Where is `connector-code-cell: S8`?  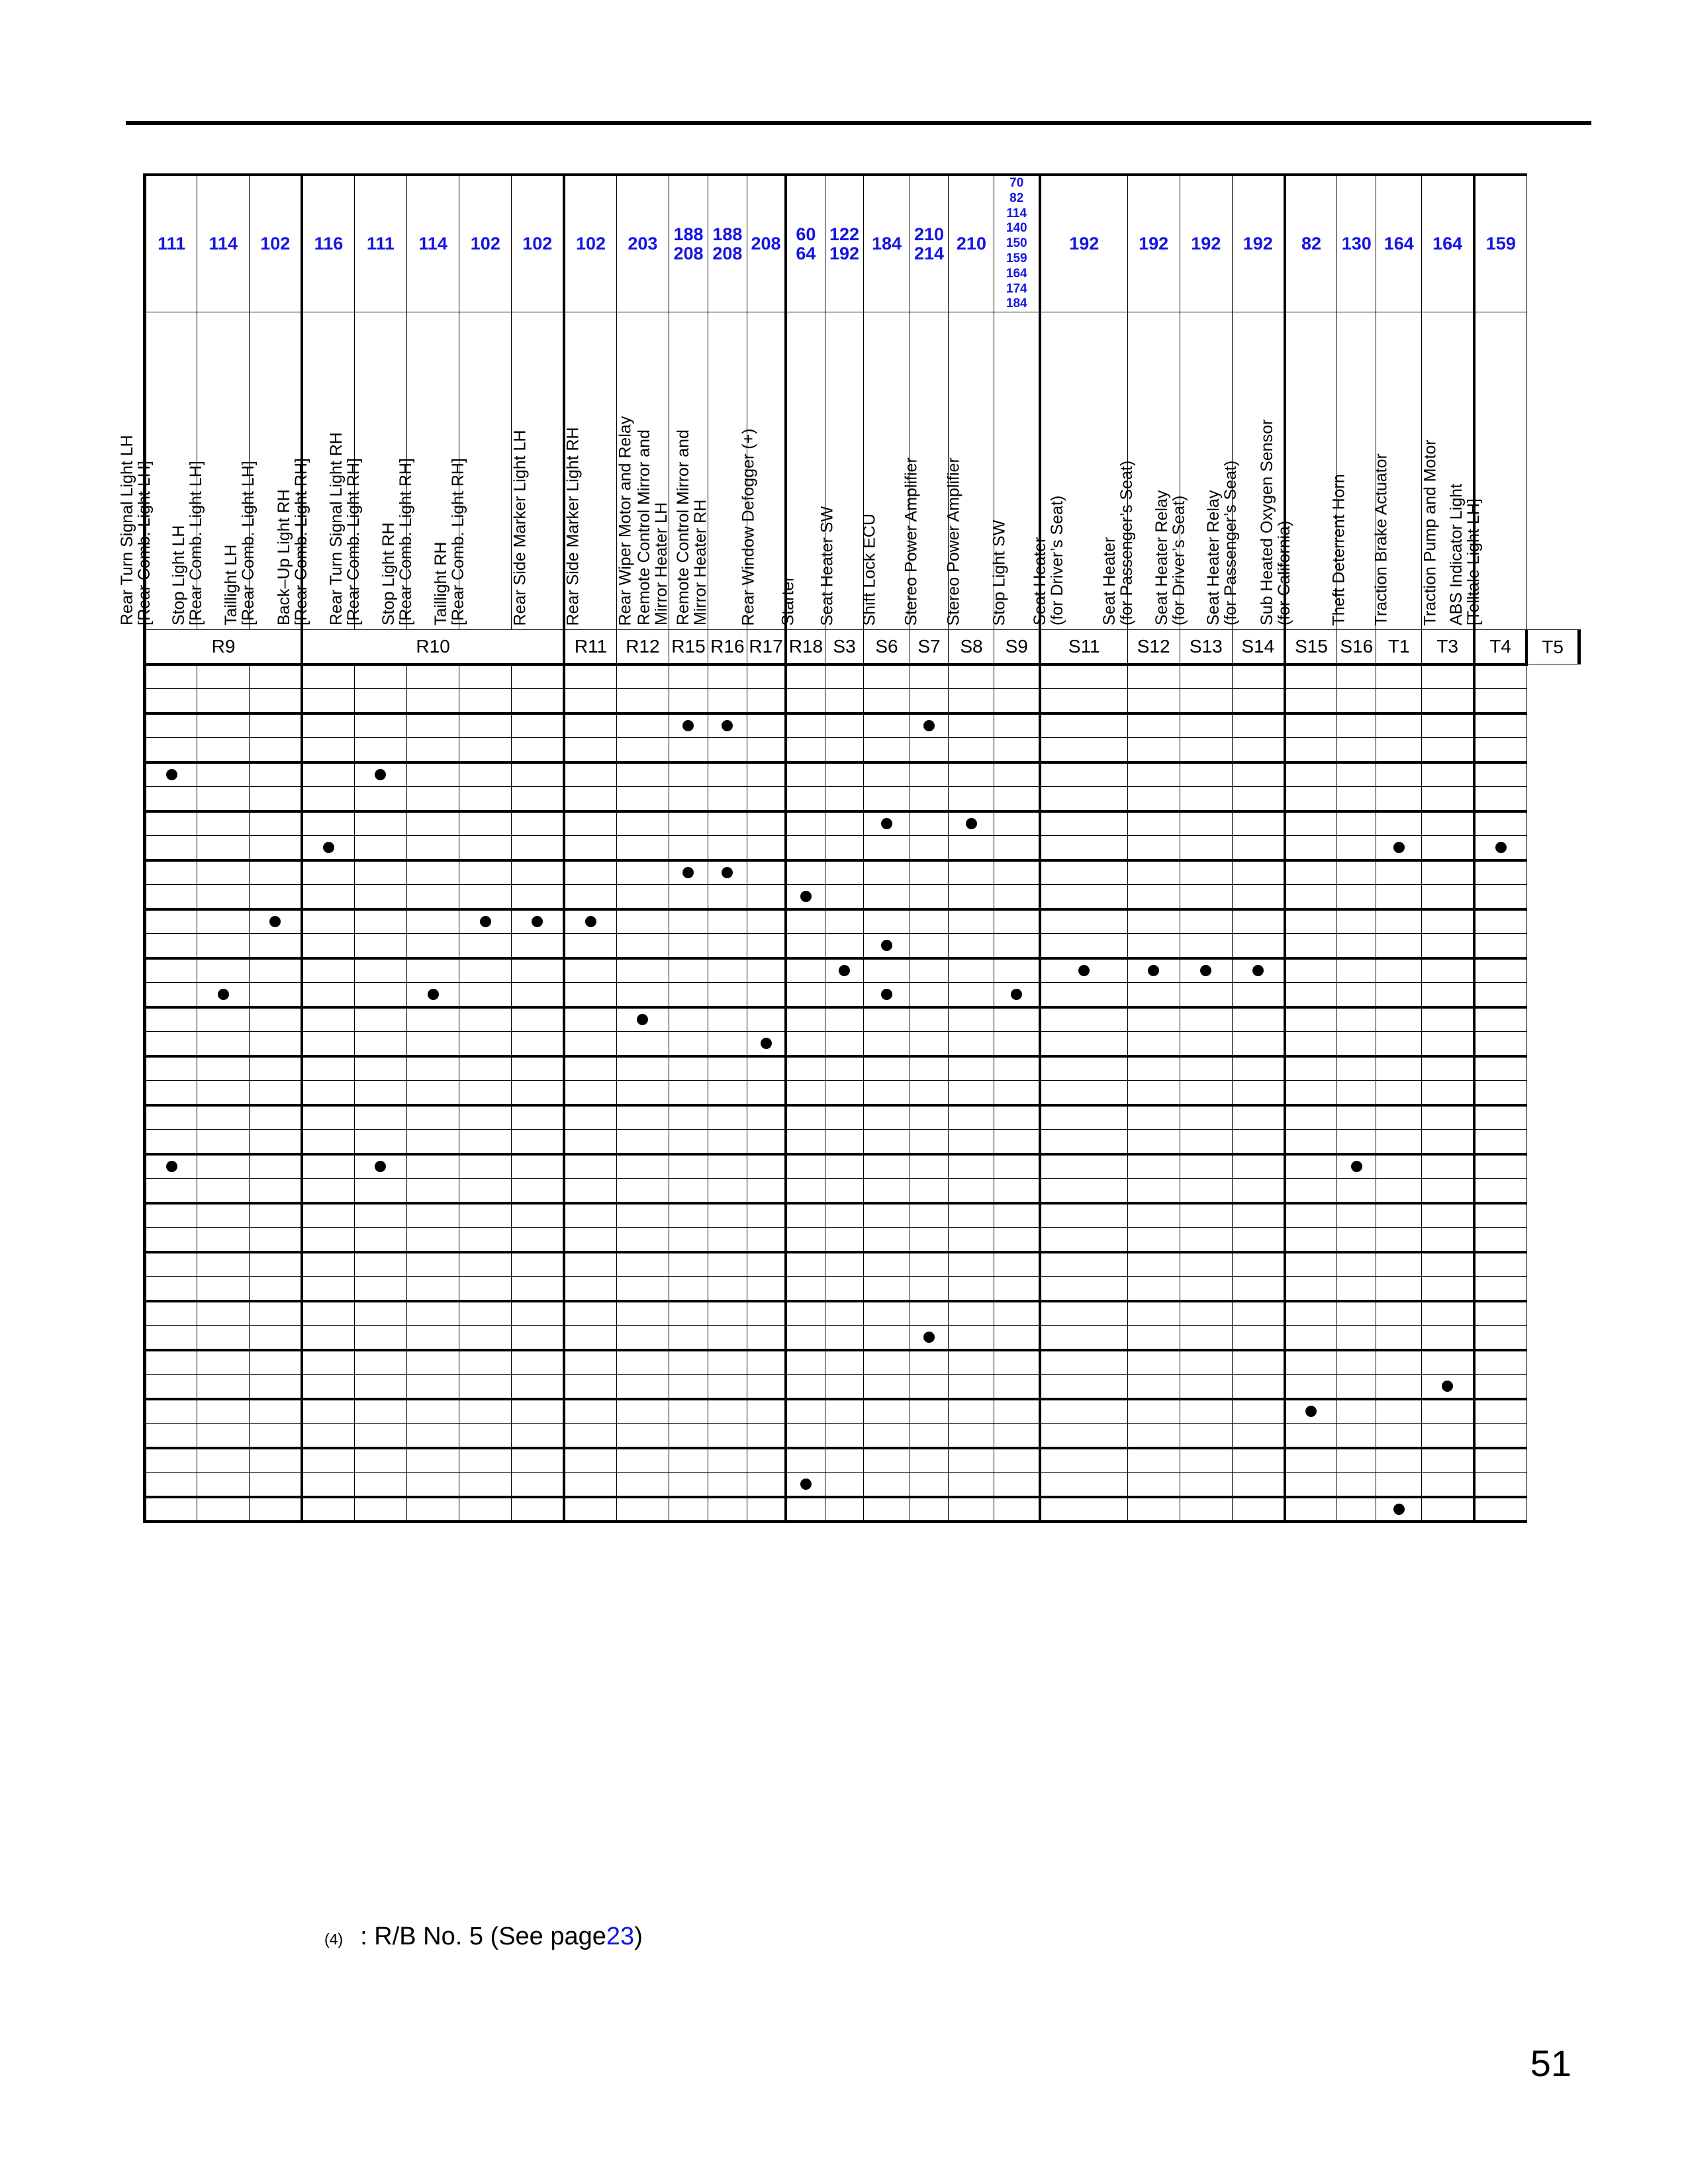
connector-code-cell: S8 is located at coordinates (971, 647).